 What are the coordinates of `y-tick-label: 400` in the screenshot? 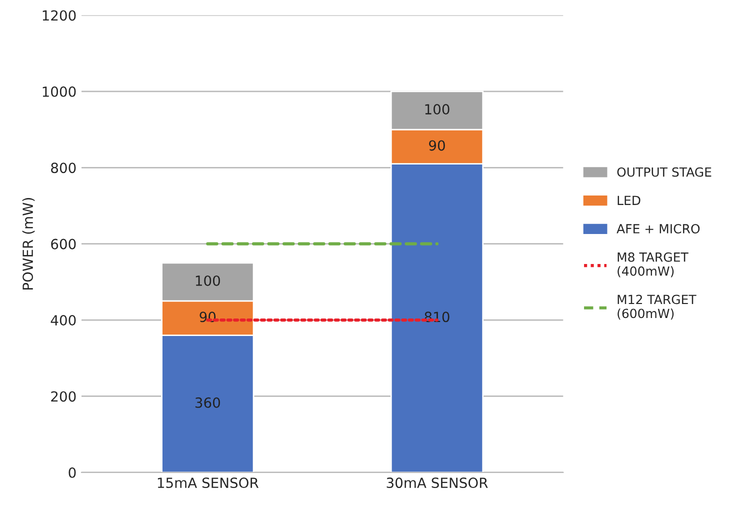 It's located at (63, 320).